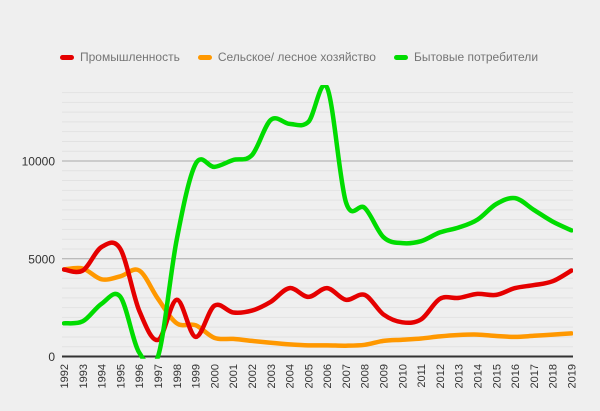 The image size is (600, 411). What do you see at coordinates (41, 259) in the screenshot?
I see `y-axis-tick-label: 5000` at bounding box center [41, 259].